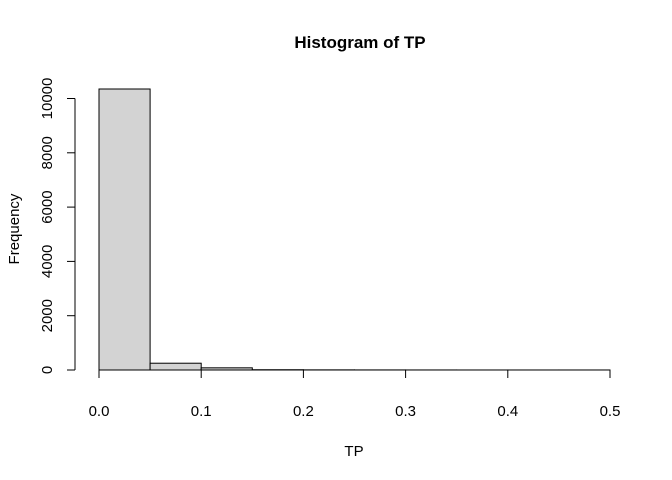 This screenshot has width=672, height=480. Describe the element at coordinates (353, 451) in the screenshot. I see `x-axis-label: TP` at that location.